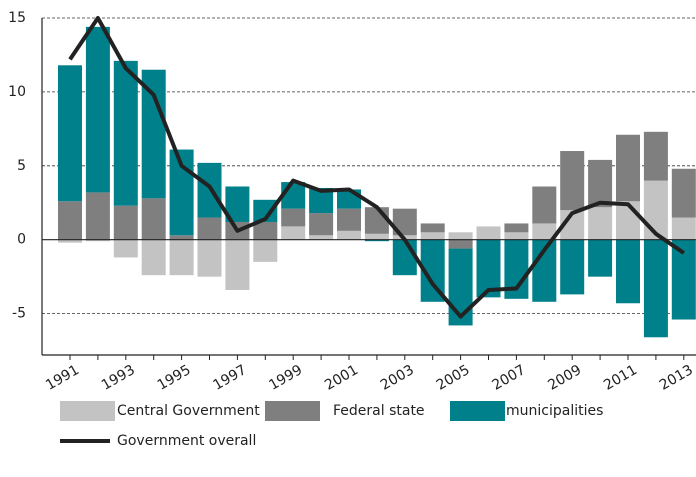  Describe the element at coordinates (17, 18) in the screenshot. I see `y-tick-label: 15` at that location.